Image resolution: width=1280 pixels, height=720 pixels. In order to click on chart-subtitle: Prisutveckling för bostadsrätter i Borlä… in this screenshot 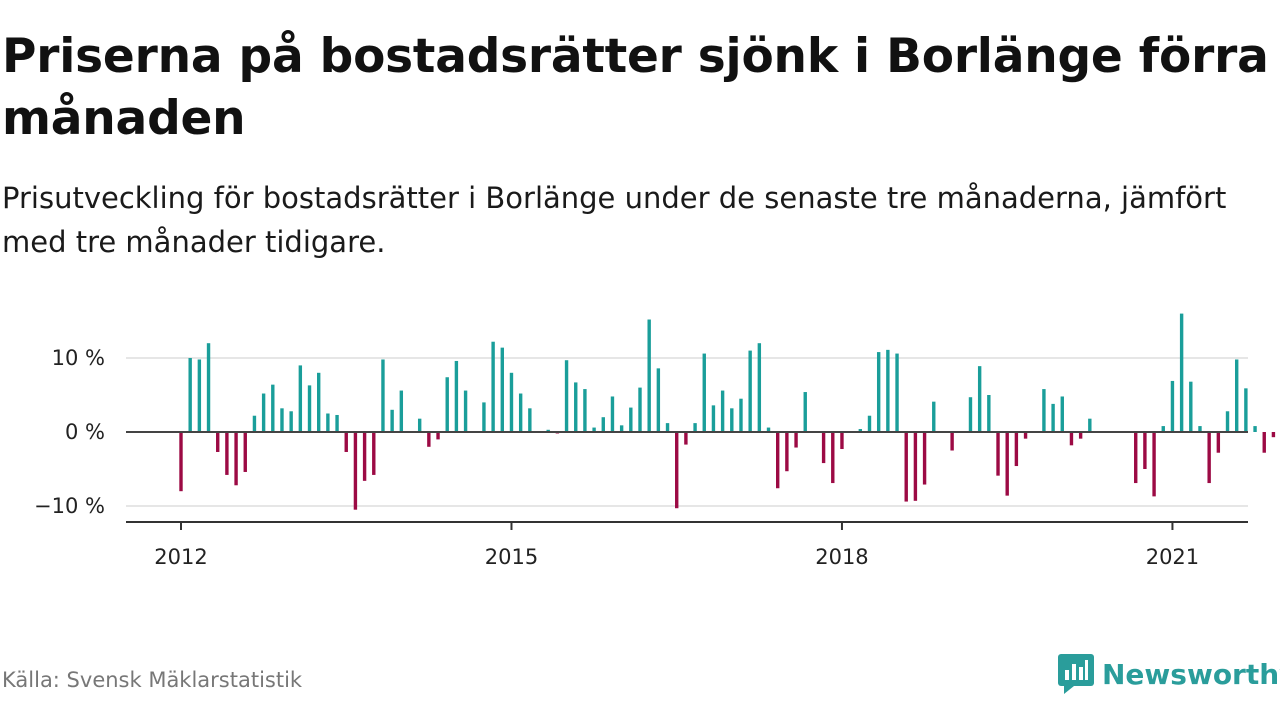, I will do `click(614, 220)`.